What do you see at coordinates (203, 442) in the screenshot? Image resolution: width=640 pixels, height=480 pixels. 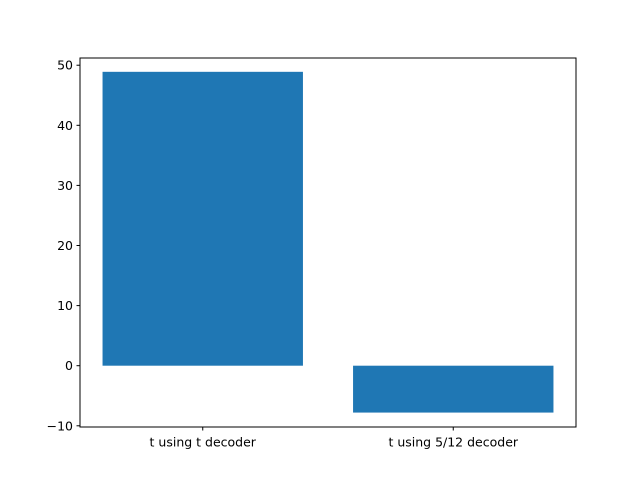 I see `x-tick-label: t using t decoder` at bounding box center [203, 442].